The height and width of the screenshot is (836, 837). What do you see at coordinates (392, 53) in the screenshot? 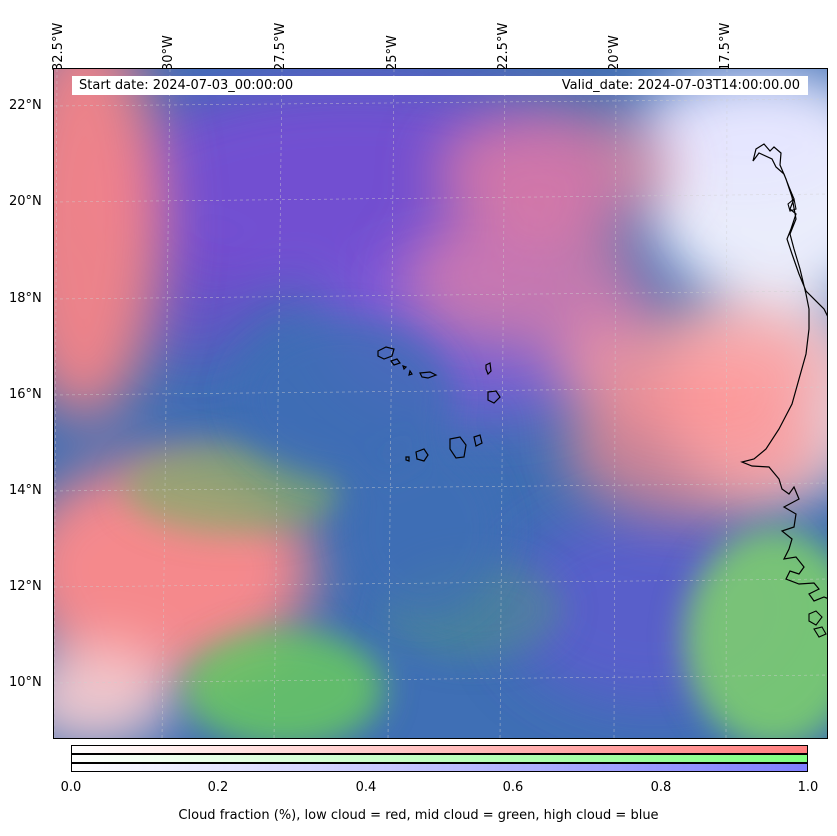
I see `lon-label-25w: 25°W` at bounding box center [392, 53].